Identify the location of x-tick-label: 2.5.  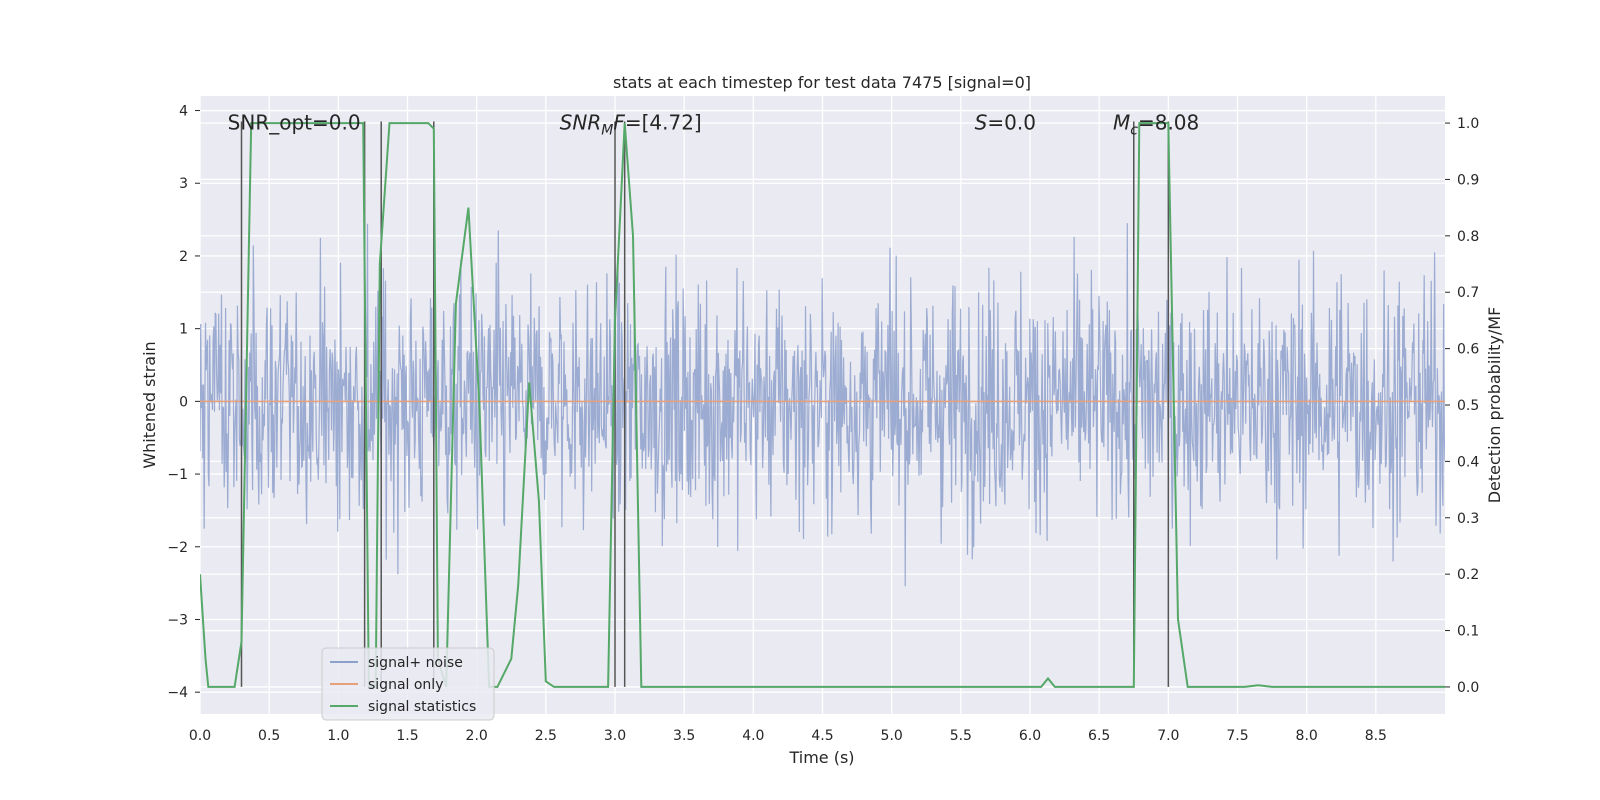
(546, 736).